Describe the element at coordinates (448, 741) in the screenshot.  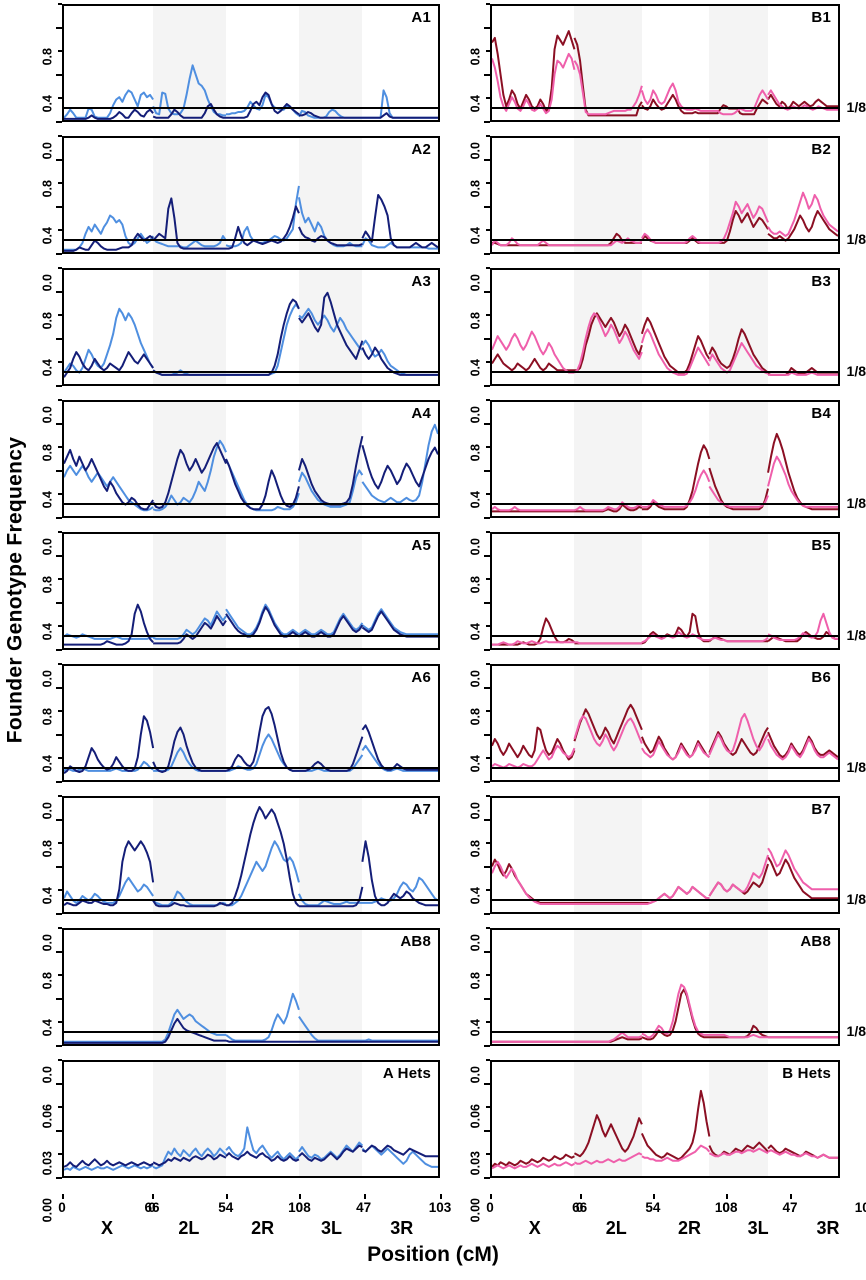
I see `panel-row-6: 0.0 0.4 0.8 A6 0.0 0.4 0.8 B6 1/8` at that location.